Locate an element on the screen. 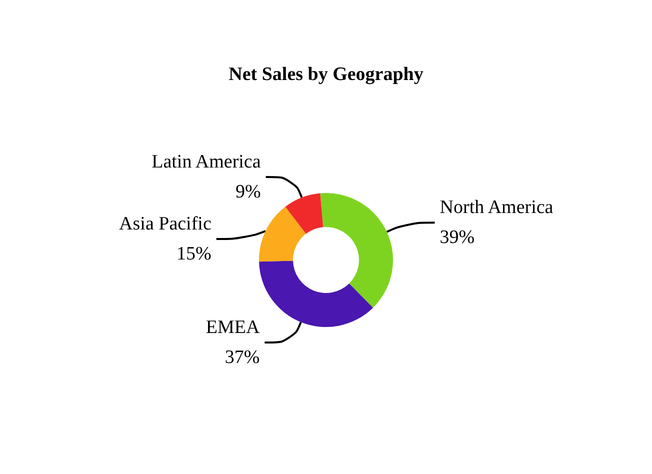 This screenshot has width=652, height=474. slice-label: EMEA is located at coordinates (233, 327).